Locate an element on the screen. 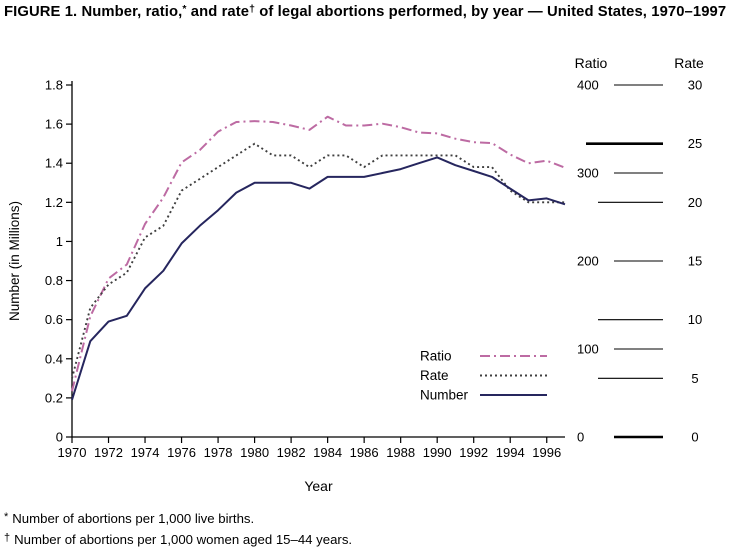  y-tick-label: 0.2 is located at coordinates (54, 397).